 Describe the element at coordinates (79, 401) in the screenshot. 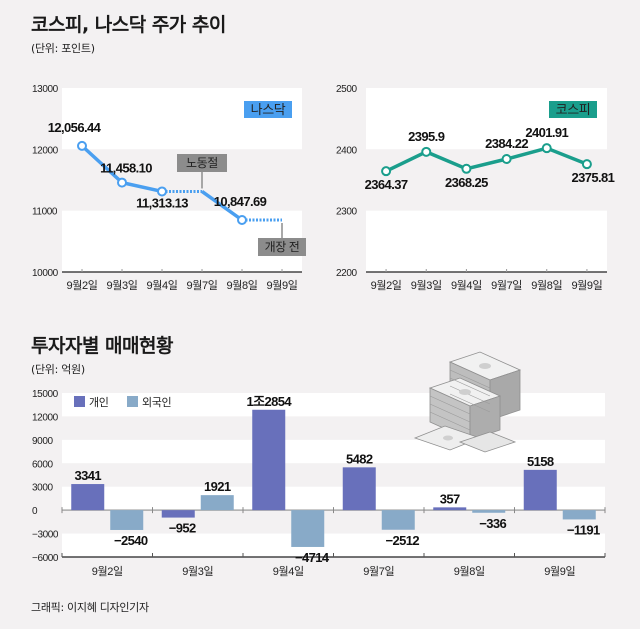

I see `individual-legend-swatch` at that location.